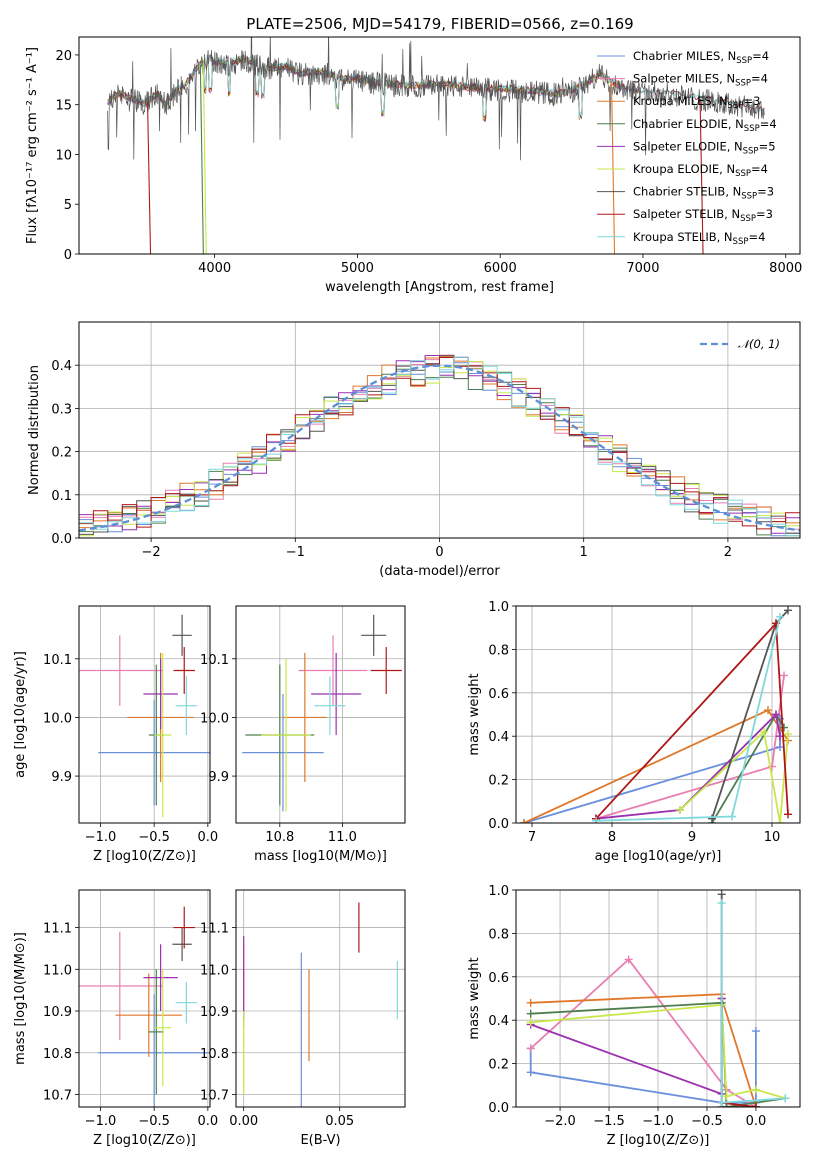 The image size is (819, 1170). I want to click on errorbars-age-vs-mass, so click(322, 713).